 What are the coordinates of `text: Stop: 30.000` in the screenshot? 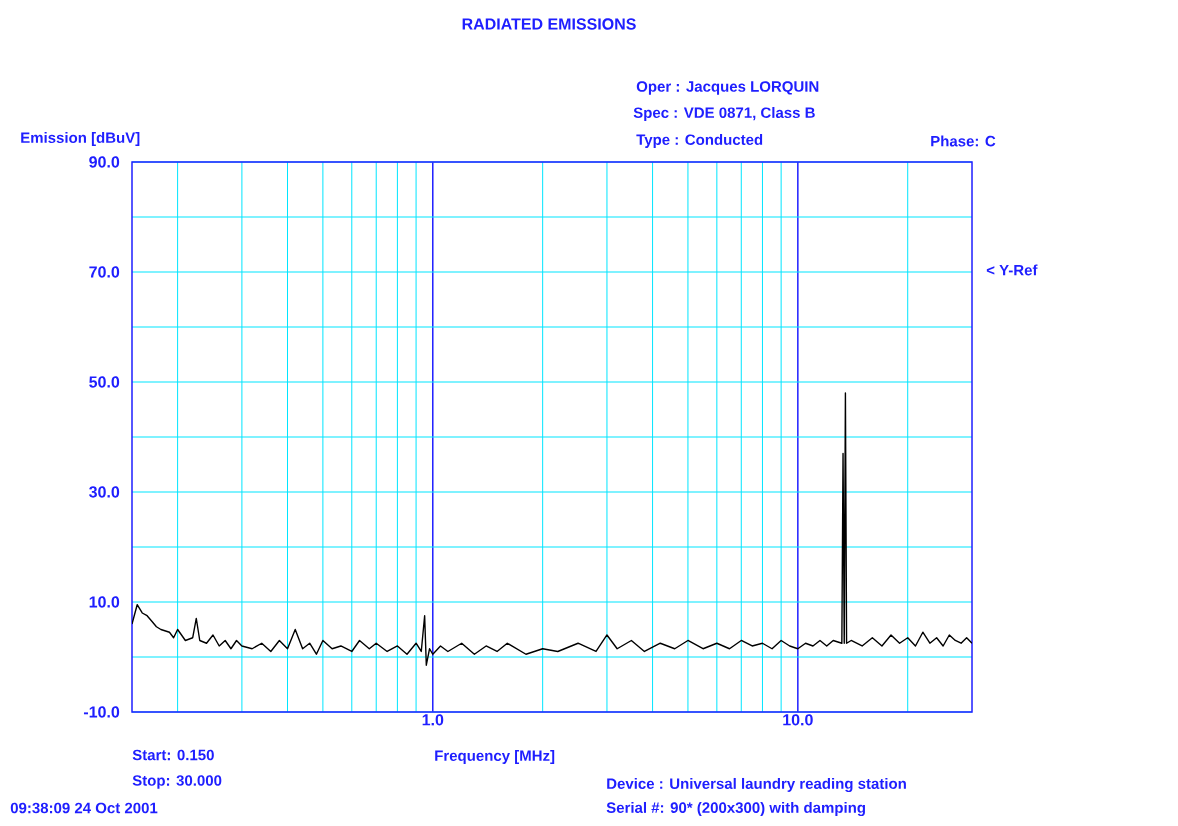 It's located at (177, 782).